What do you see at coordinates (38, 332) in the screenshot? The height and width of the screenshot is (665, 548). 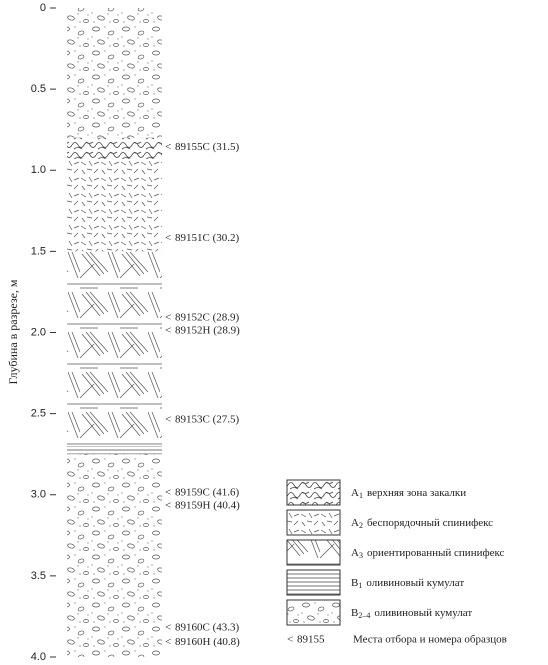 I see `y-tick-label: 2.0` at bounding box center [38, 332].